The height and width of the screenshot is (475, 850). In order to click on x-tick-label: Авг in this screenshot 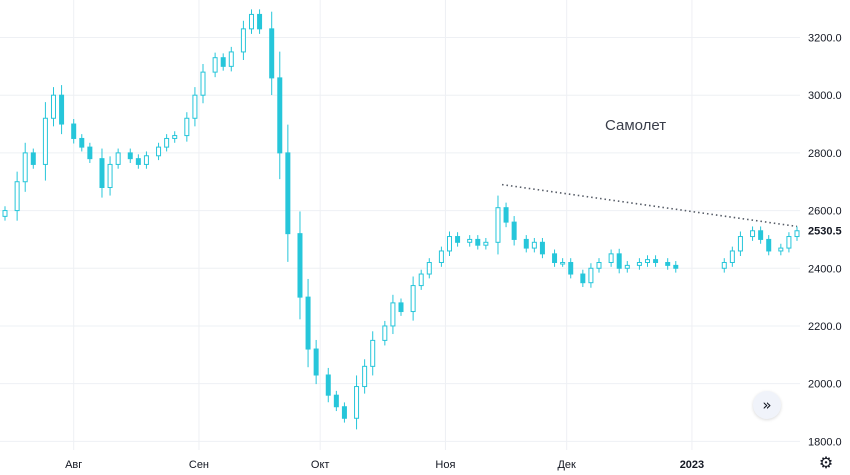, I will do `click(73, 465)`.